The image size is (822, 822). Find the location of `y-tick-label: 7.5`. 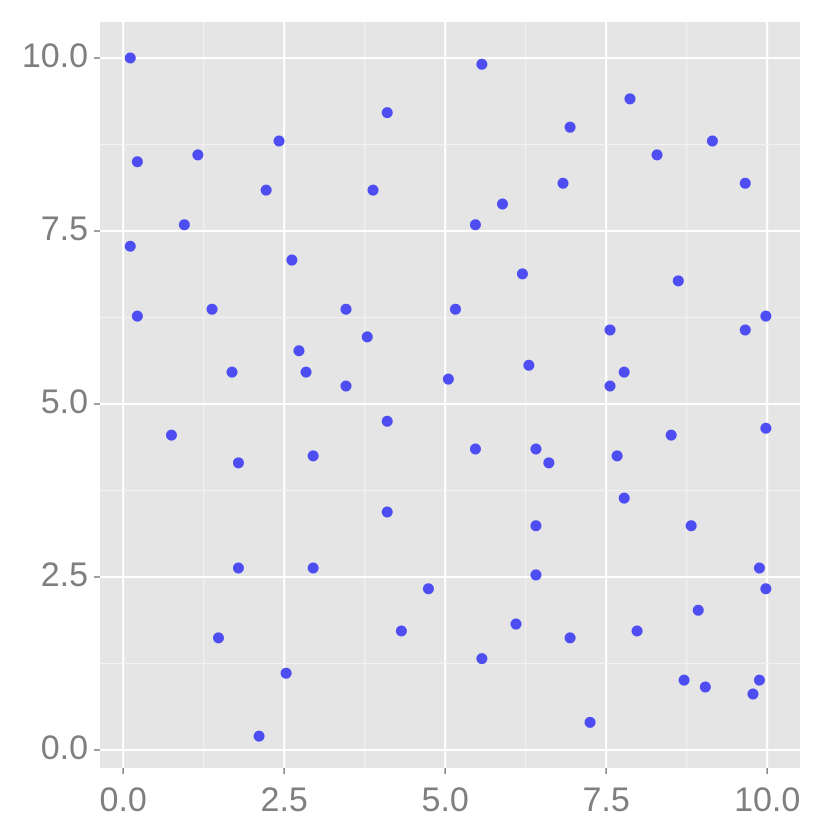

y-tick-label: 7.5 is located at coordinates (64, 229).